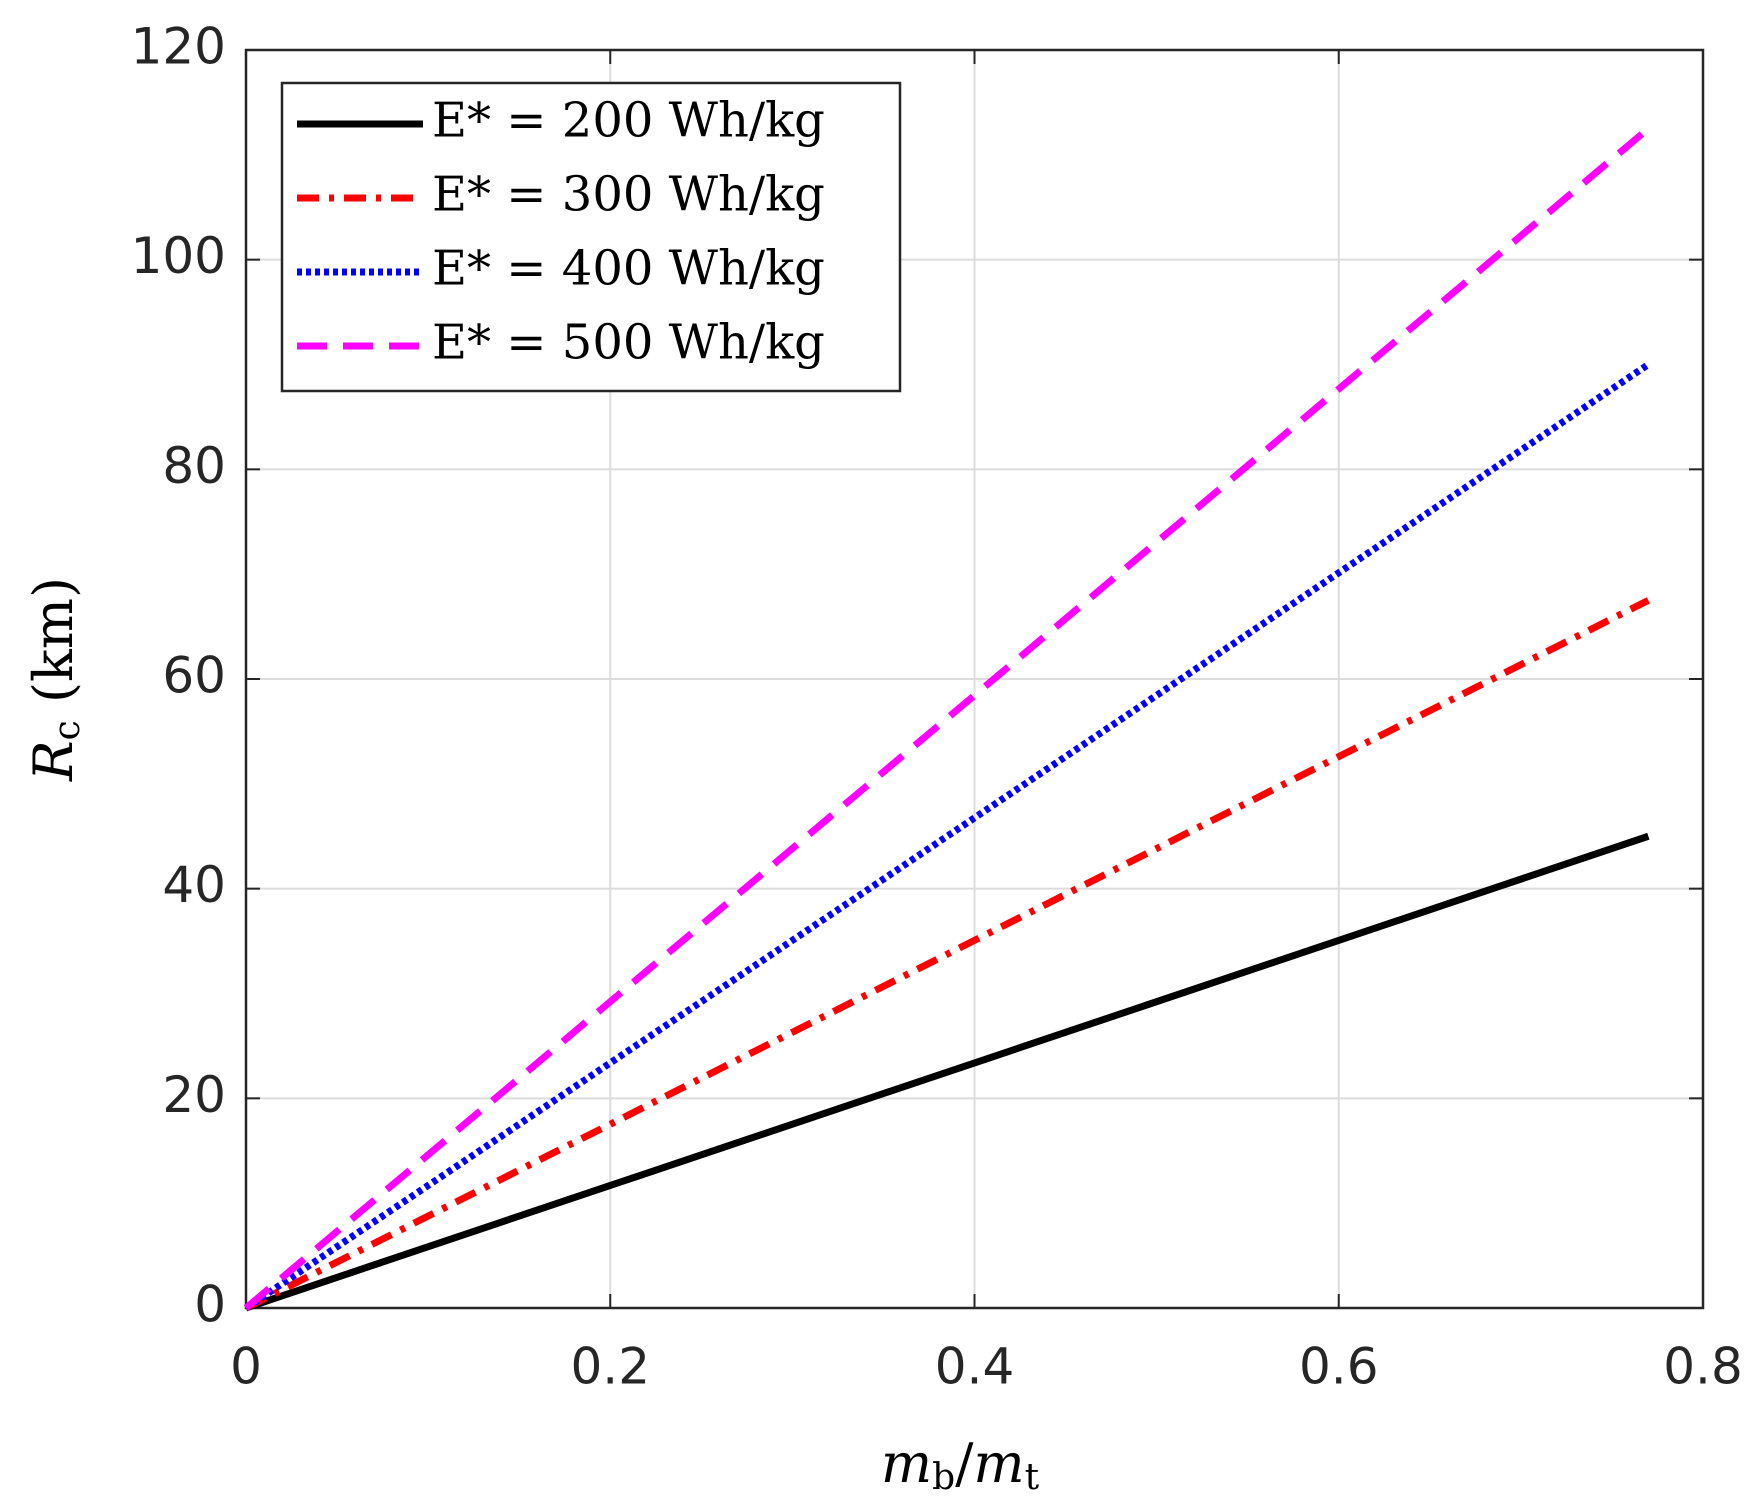  What do you see at coordinates (246, 1367) in the screenshot?
I see `x-tick-label: 0` at bounding box center [246, 1367].